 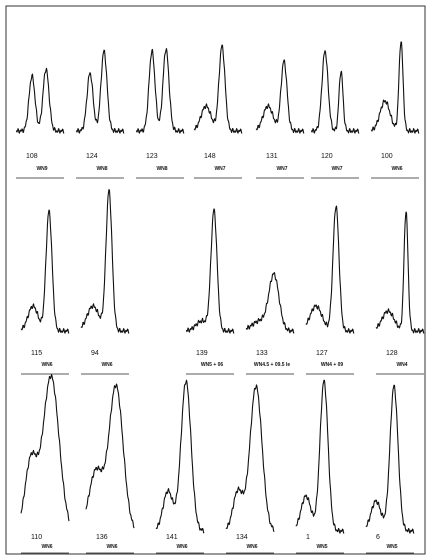 What do you see at coordinates (95, 353) in the screenshot?
I see `panel-number: 94` at bounding box center [95, 353].